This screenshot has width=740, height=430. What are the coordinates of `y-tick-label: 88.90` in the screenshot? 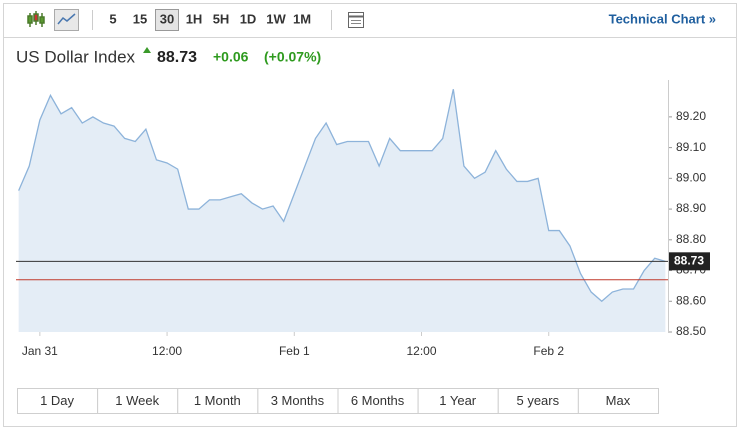 It's located at (691, 208).